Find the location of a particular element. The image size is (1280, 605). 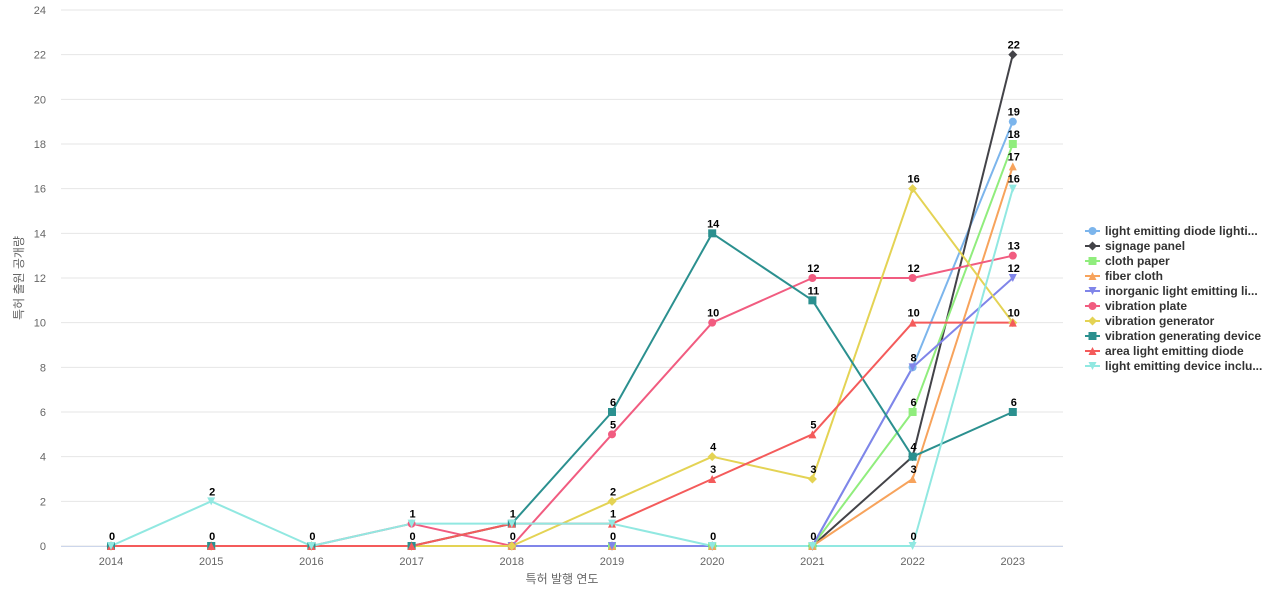

legend-label: cloth paper is located at coordinates (1137, 261).